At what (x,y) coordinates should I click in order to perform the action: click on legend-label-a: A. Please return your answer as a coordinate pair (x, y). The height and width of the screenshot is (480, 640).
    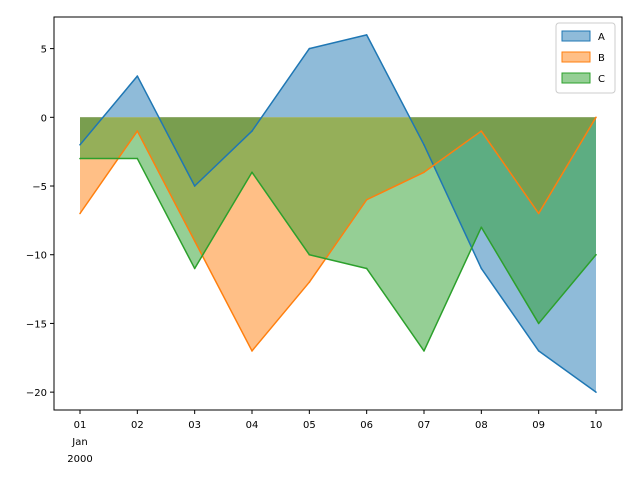
    Looking at the image, I should click on (601, 37).